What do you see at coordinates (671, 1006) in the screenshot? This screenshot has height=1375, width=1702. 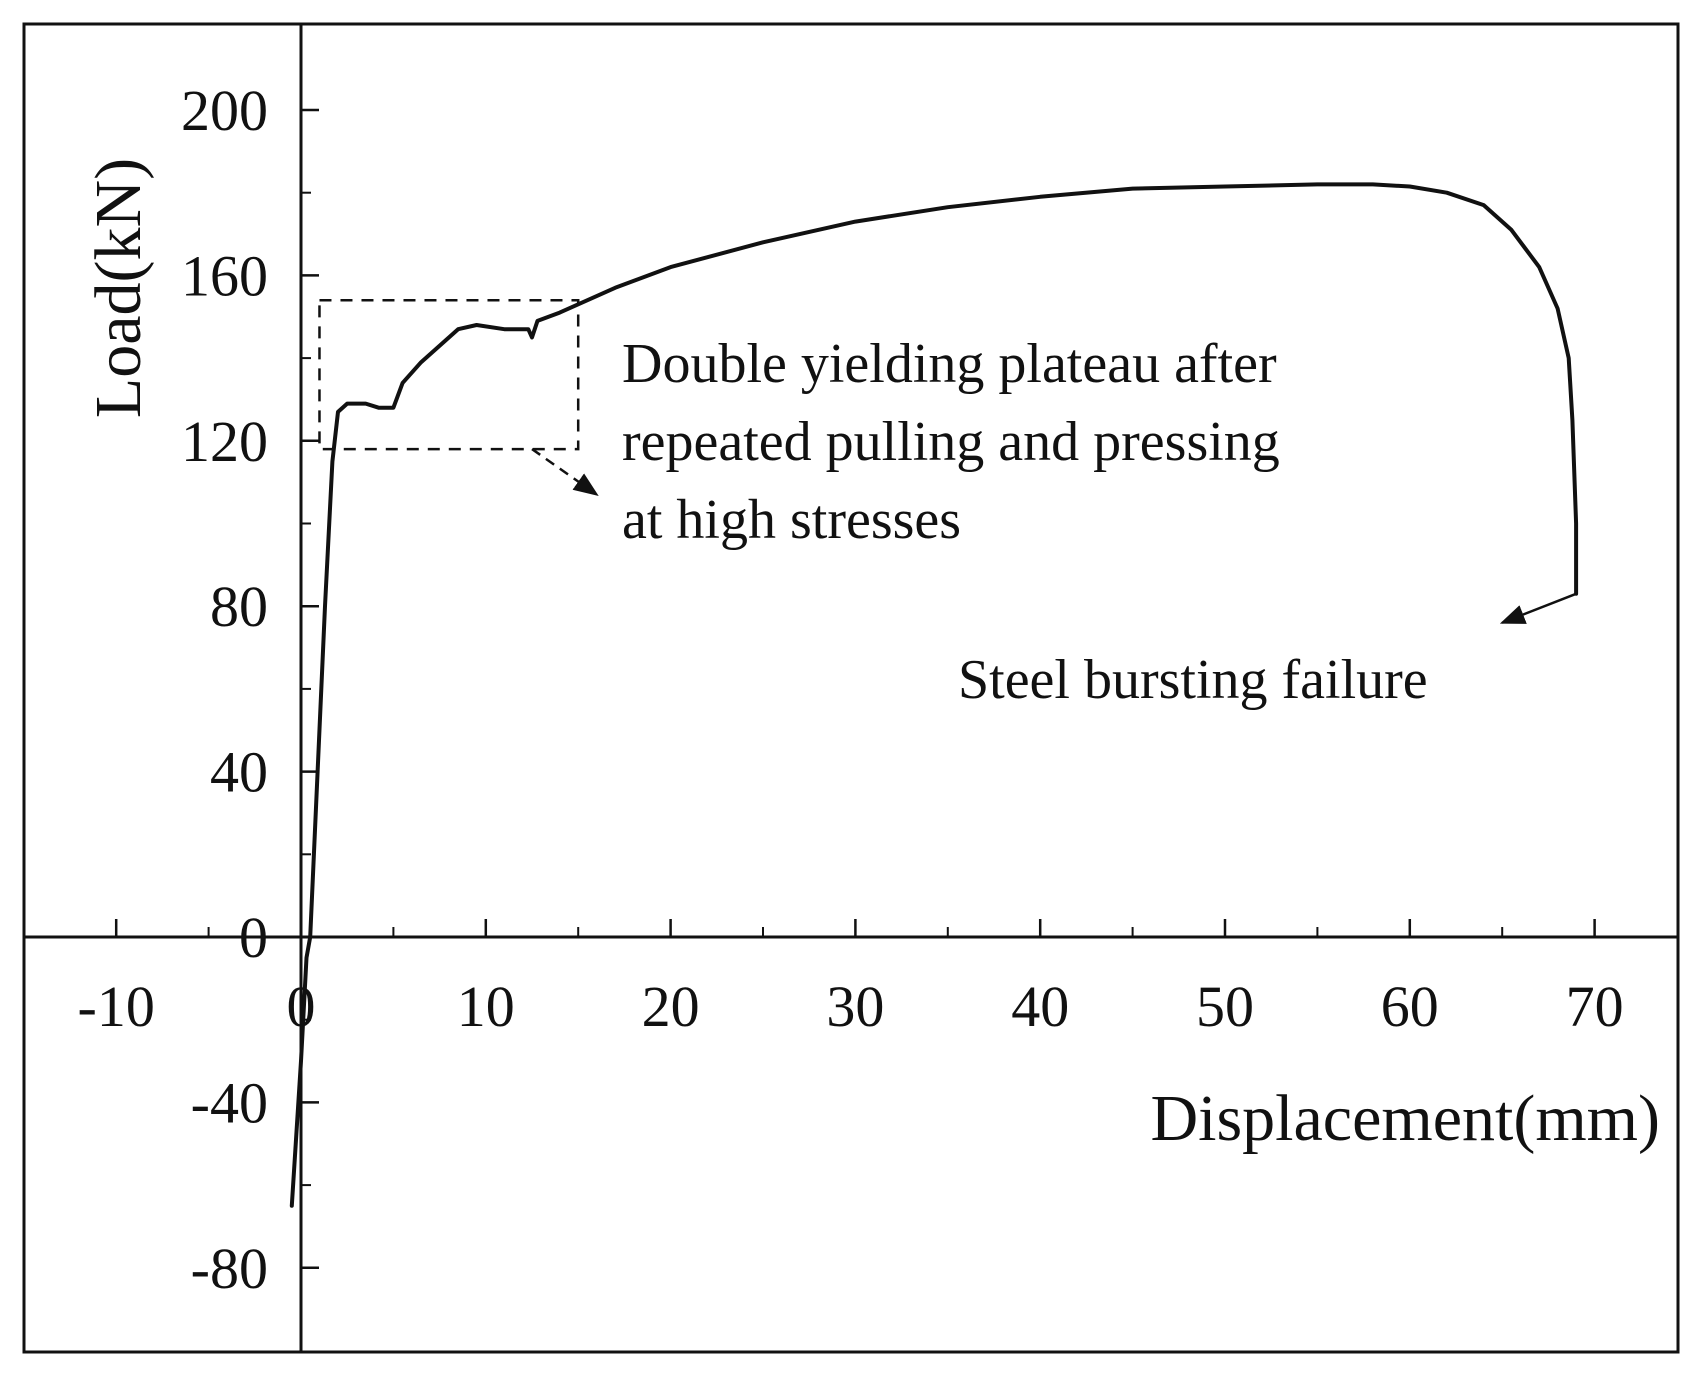 I see `x-tick-label: 20` at bounding box center [671, 1006].